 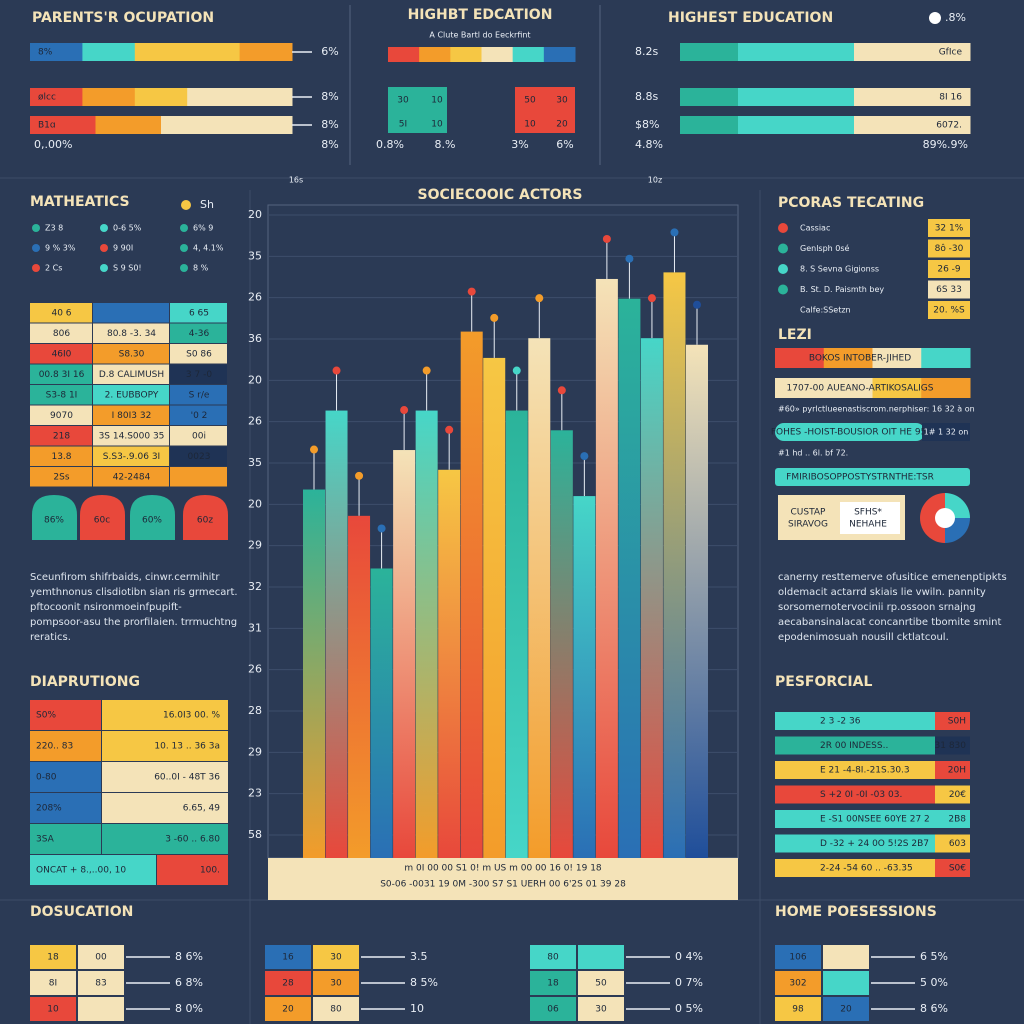 I want to click on cell-text: 50, so click(x=601, y=984).